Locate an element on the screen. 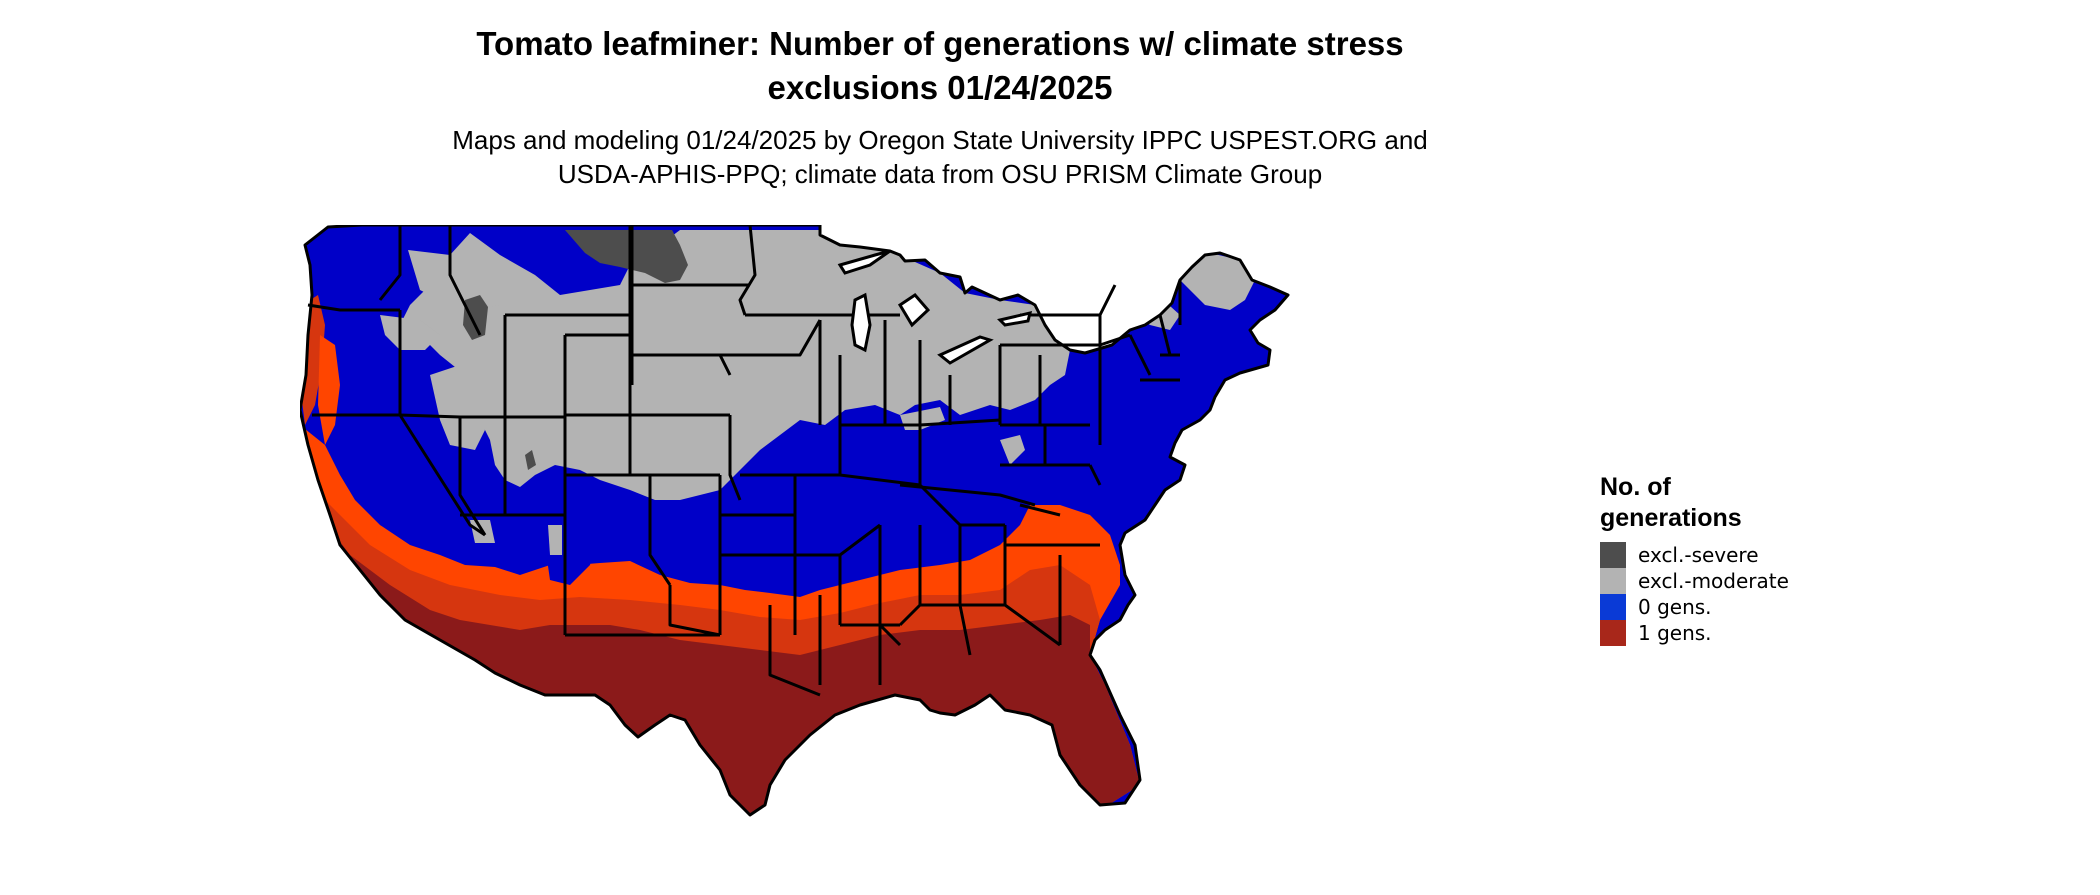 The width and height of the screenshot is (2100, 895). lake-erie is located at coordinates (965, 350).